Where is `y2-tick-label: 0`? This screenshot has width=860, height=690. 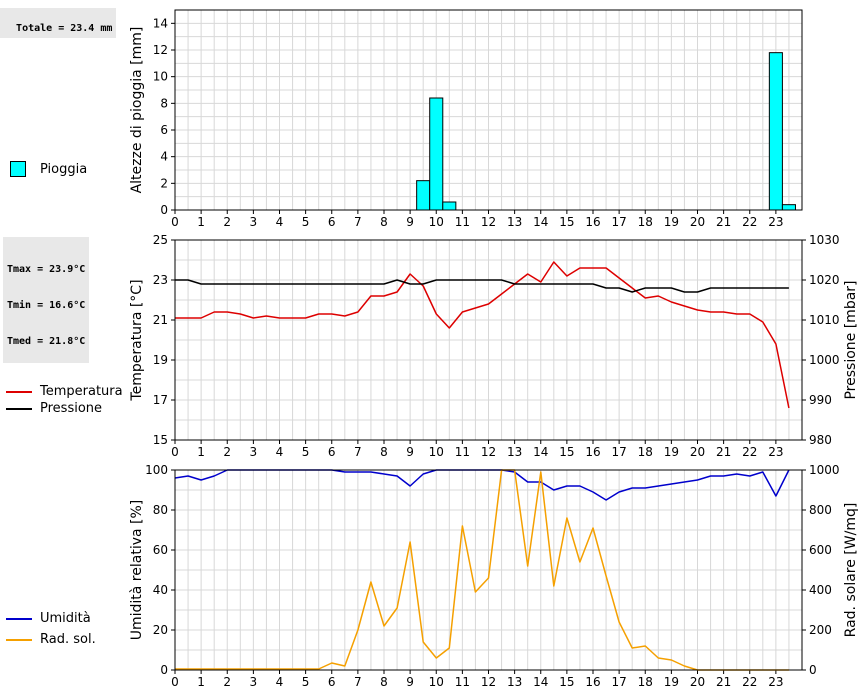 y2-tick-label: 0 is located at coordinates (813, 670).